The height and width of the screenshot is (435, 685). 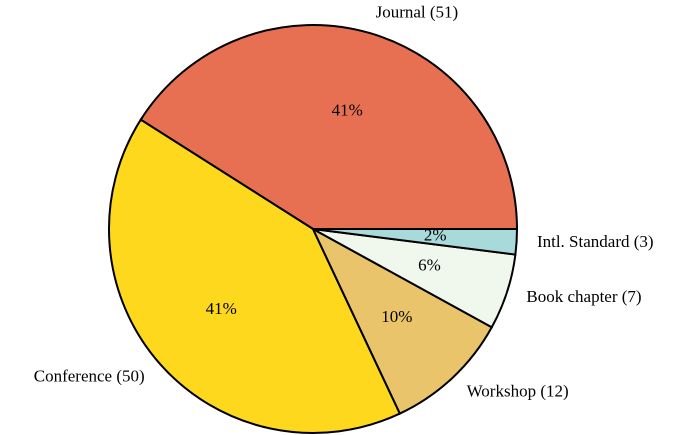 What do you see at coordinates (595, 241) in the screenshot?
I see `category-label: Intl. Standard (3)` at bounding box center [595, 241].